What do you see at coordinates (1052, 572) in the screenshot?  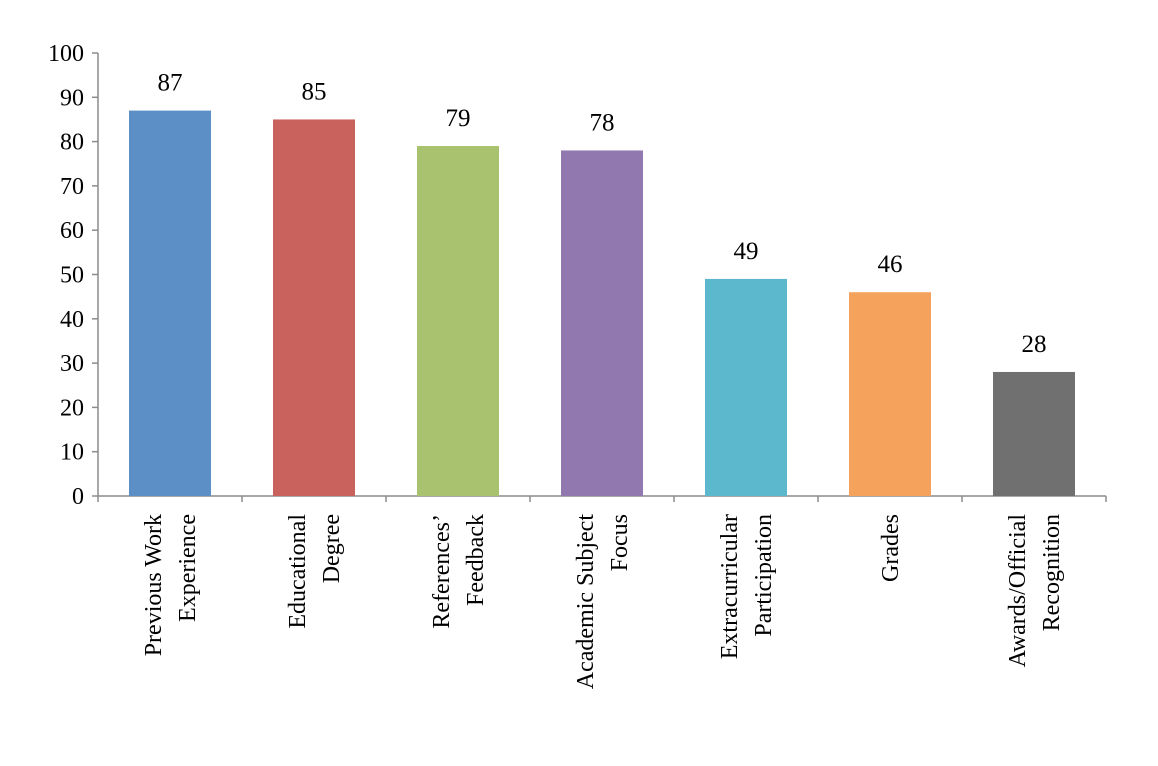 I see `category-label-line: Recognition` at bounding box center [1052, 572].